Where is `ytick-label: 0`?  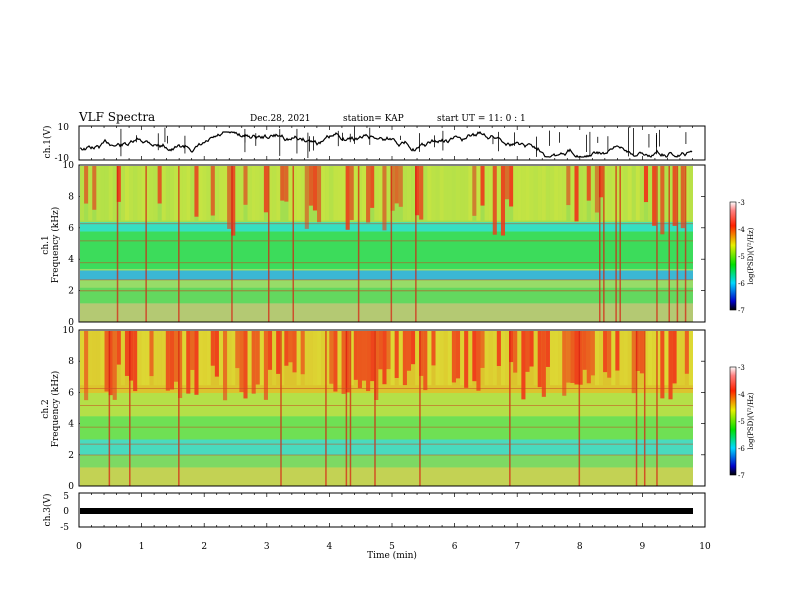
ytick-label: 0 is located at coordinates (71, 323).